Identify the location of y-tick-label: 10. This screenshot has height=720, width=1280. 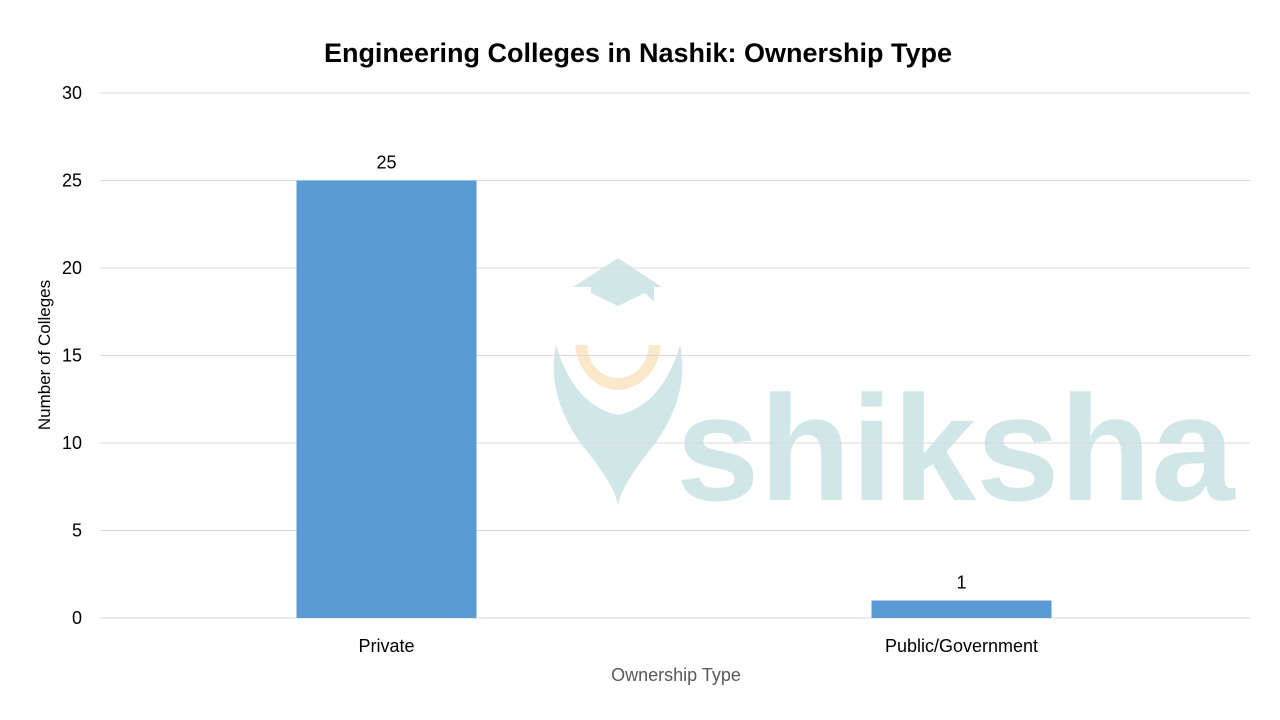
(72, 443).